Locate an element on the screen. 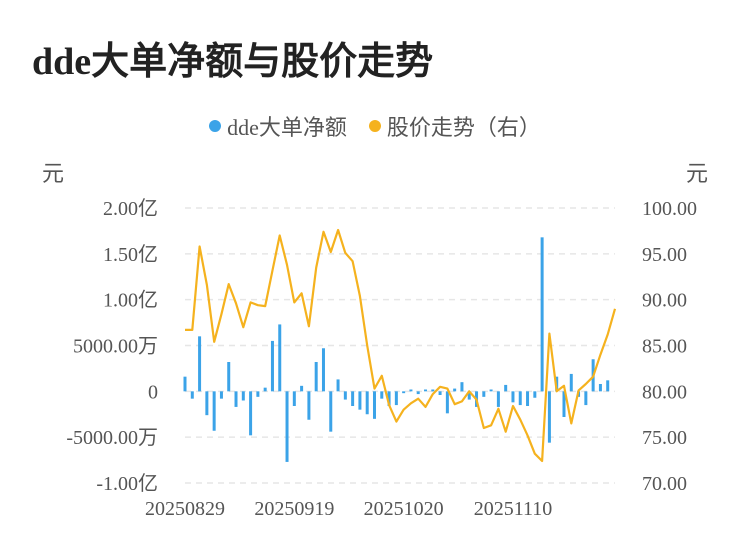 This screenshot has width=750, height=558. y-left-tick-label: -5000.00万 is located at coordinates (112, 438).